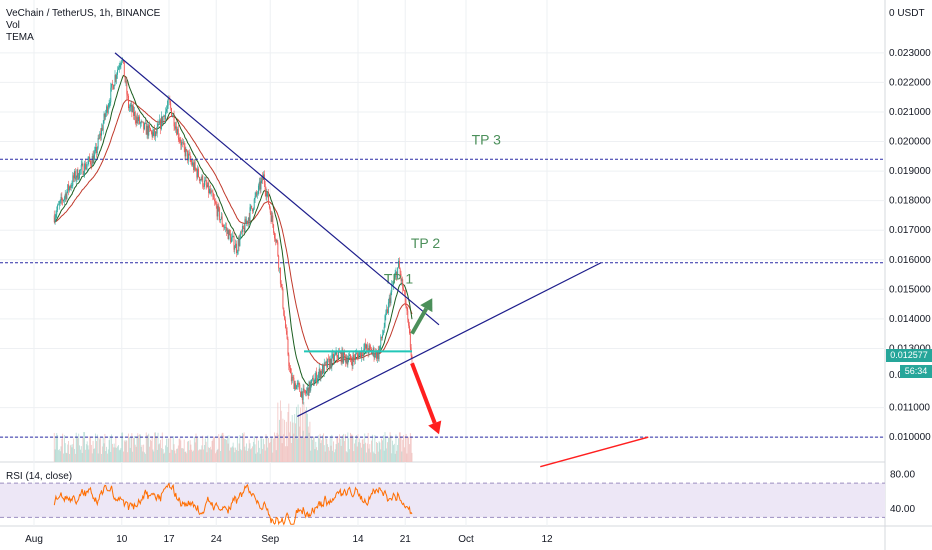 The height and width of the screenshot is (550, 932). I want to click on volume-indicator-label: Vol, so click(13, 25).